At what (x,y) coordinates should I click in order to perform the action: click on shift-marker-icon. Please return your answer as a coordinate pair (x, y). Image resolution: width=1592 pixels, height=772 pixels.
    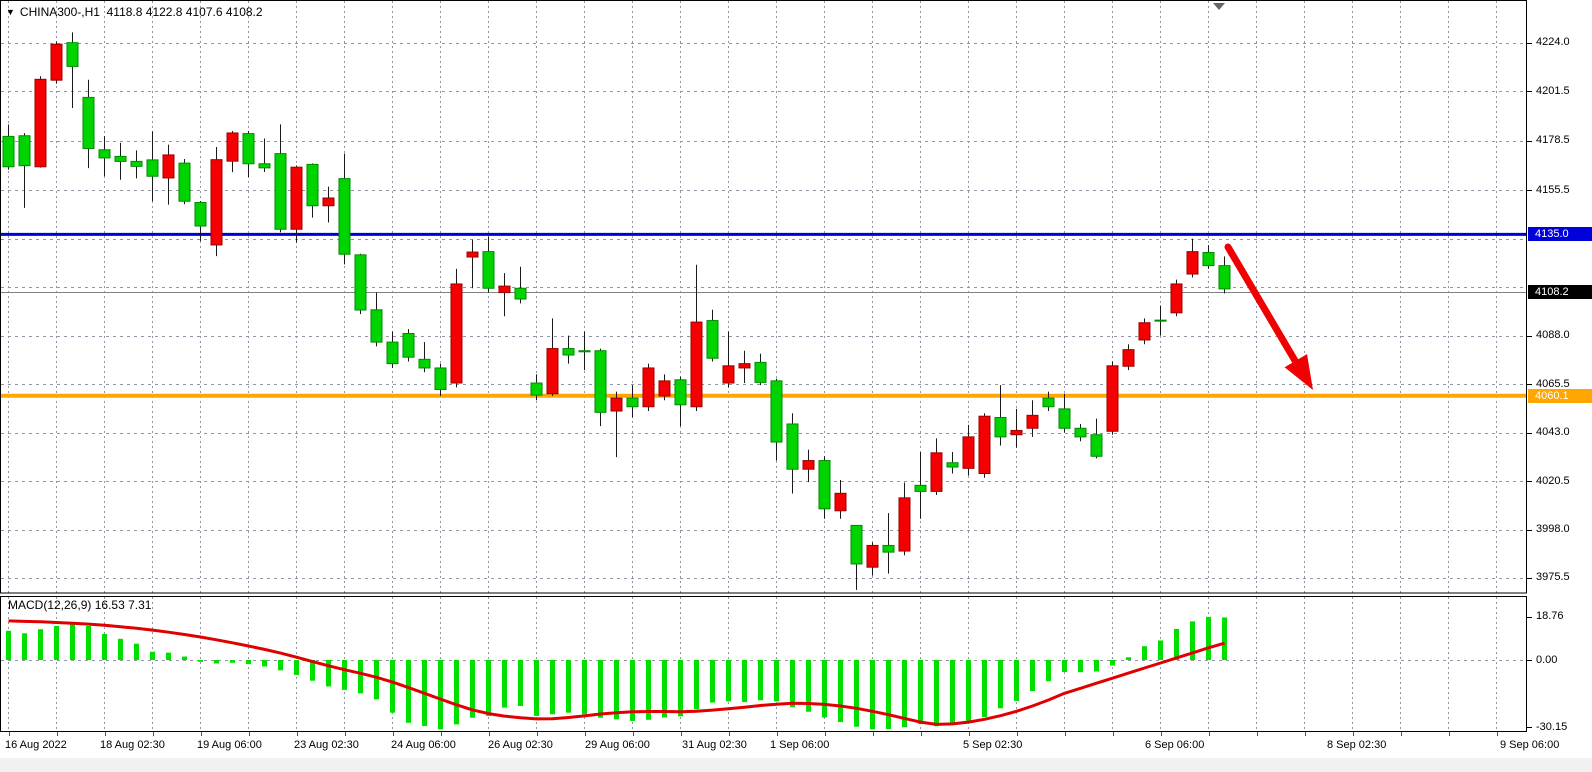
    Looking at the image, I should click on (1219, 6).